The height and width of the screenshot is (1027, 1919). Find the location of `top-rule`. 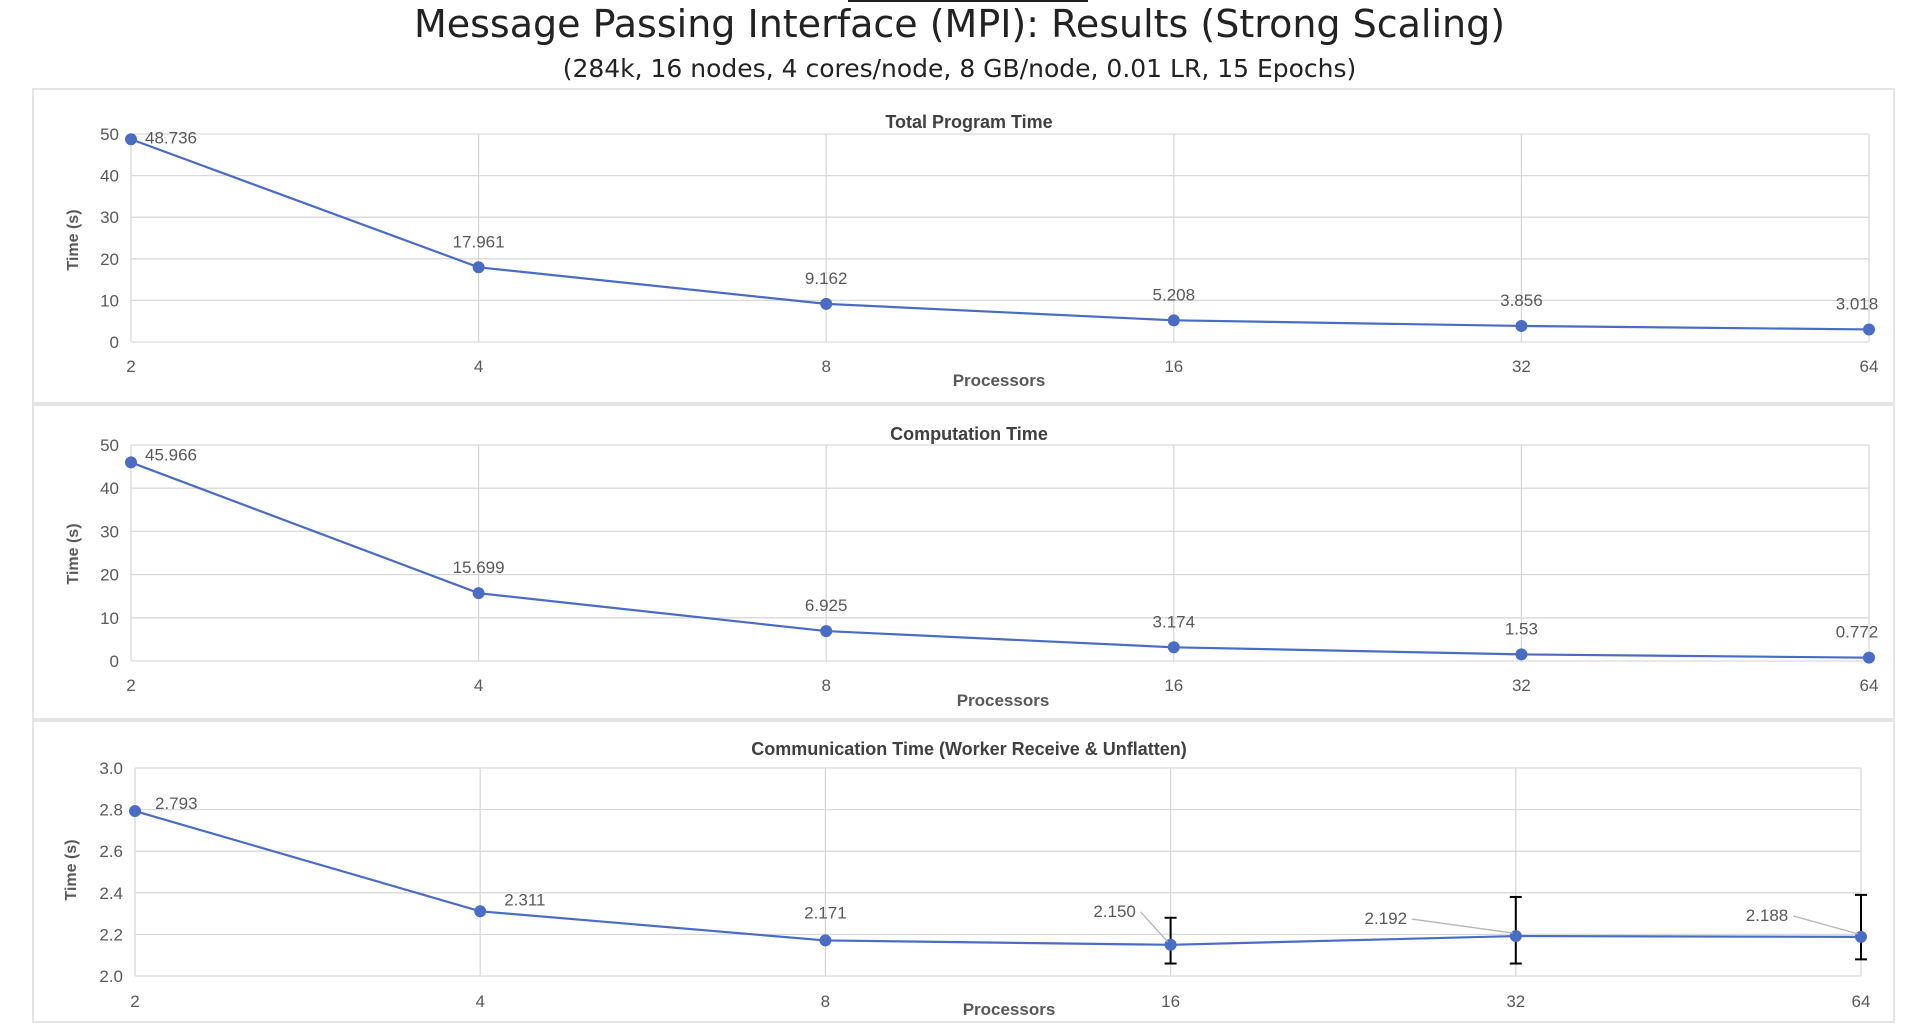

top-rule is located at coordinates (968, 1).